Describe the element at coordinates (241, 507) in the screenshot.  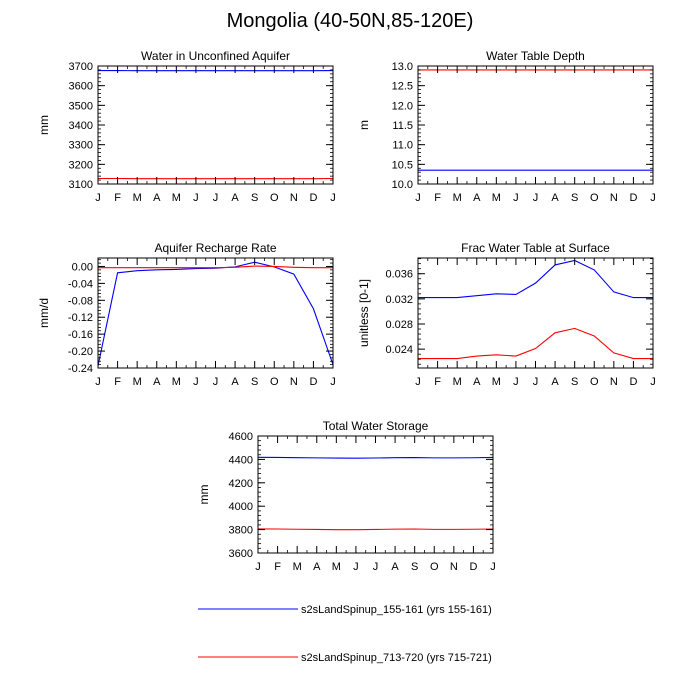
I see `y-tick-label: 4000` at that location.